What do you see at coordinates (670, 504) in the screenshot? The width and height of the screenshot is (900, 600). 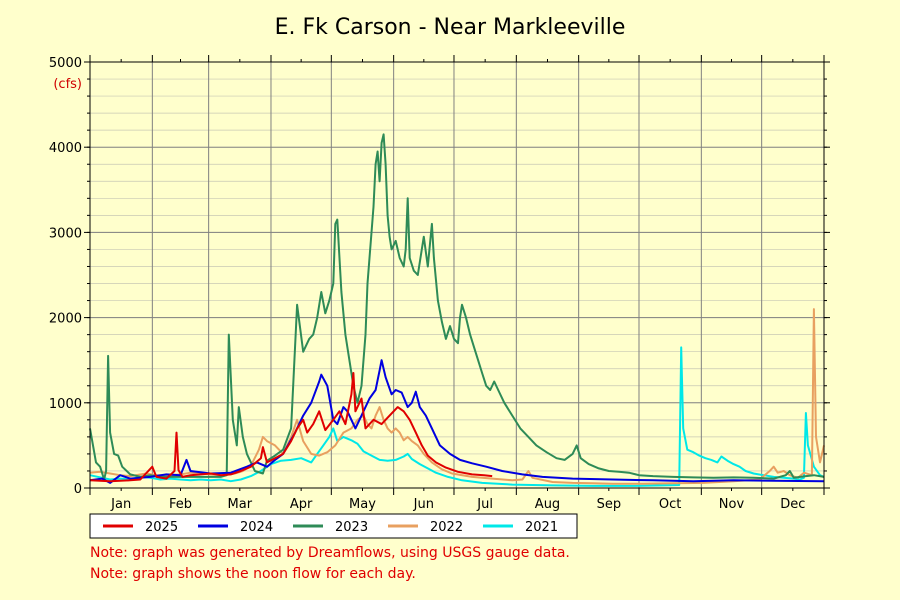 I see `x-tick-label: Oct` at bounding box center [670, 504].